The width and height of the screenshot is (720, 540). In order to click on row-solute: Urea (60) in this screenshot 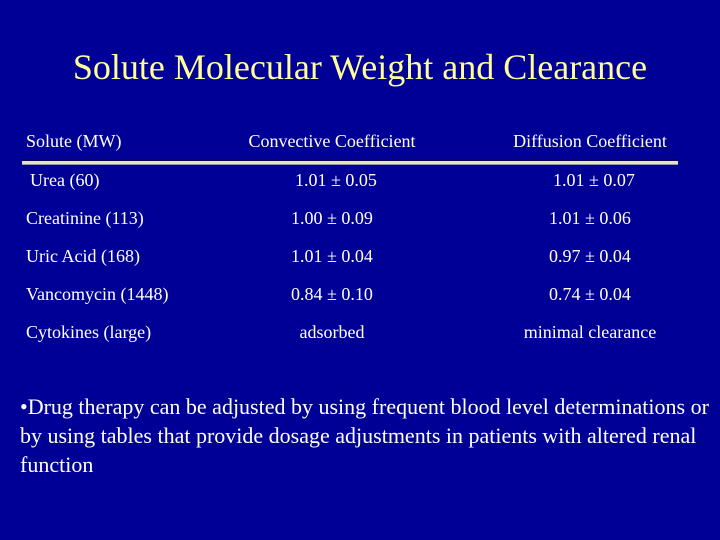, I will do `click(65, 180)`.